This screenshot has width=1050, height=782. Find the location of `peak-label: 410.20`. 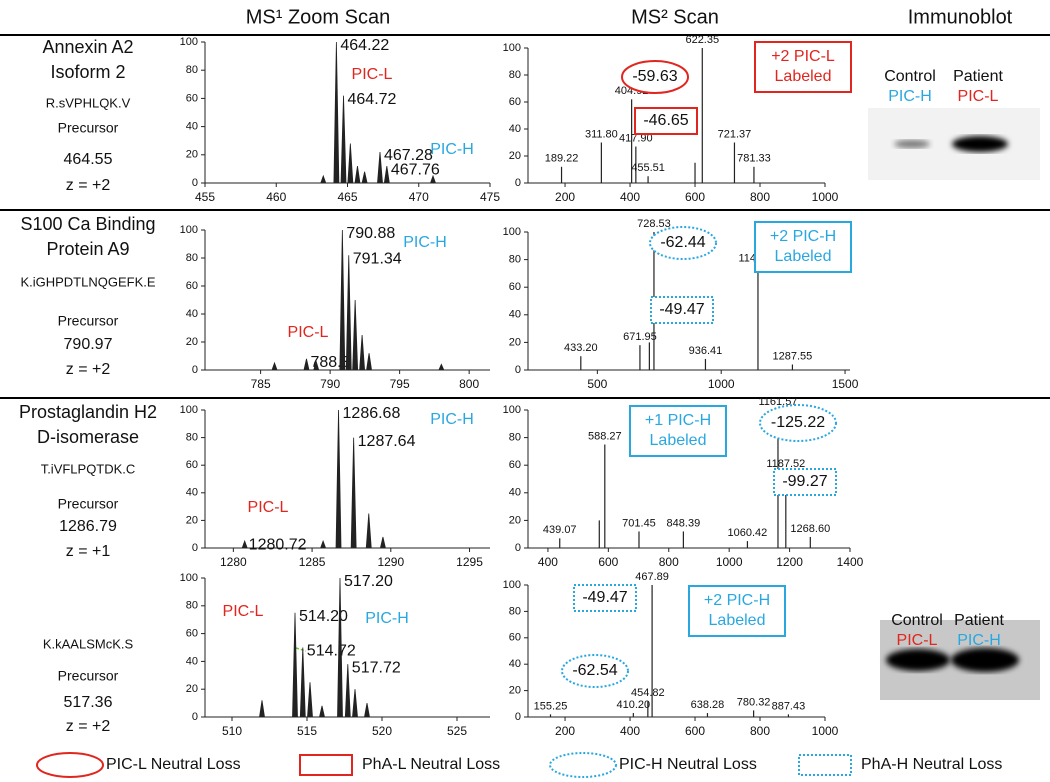

peak-label: 410.20 is located at coordinates (634, 705).